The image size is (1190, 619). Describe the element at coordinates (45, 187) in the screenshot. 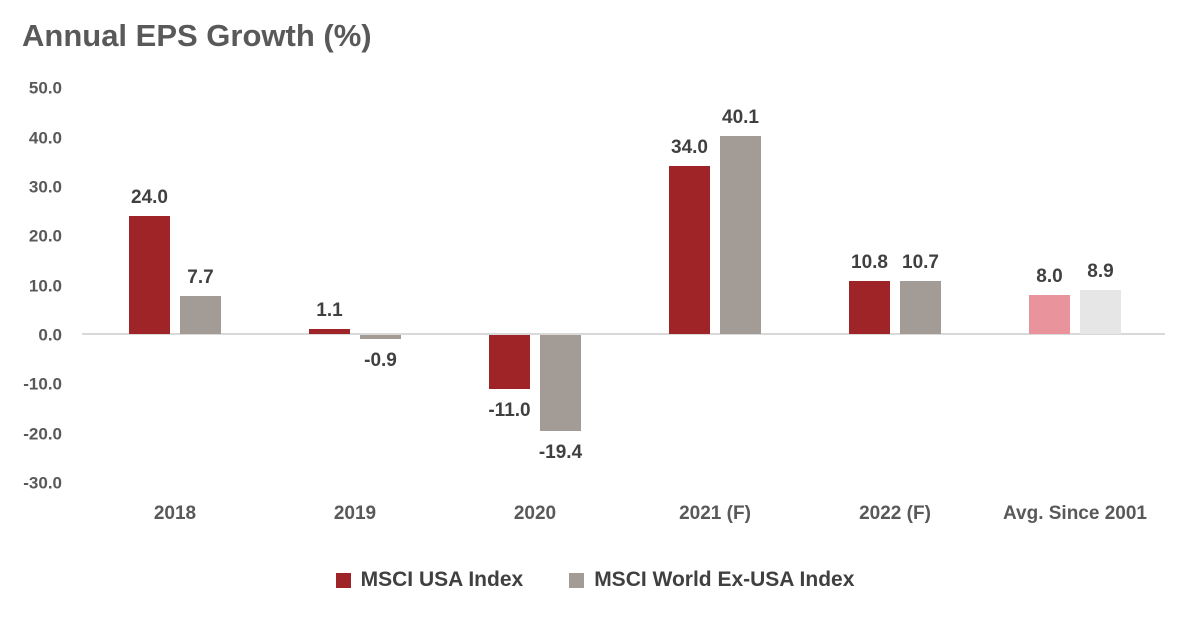

I see `y-tick-label: 30.0` at that location.